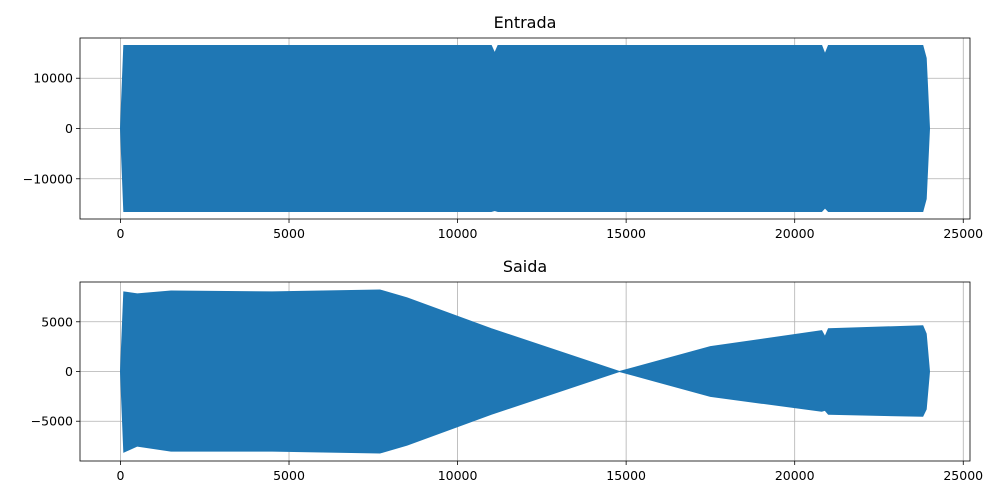 This screenshot has height=500, width=1000. What do you see at coordinates (52, 421) in the screenshot?
I see `y-tick-label: −5000` at bounding box center [52, 421].